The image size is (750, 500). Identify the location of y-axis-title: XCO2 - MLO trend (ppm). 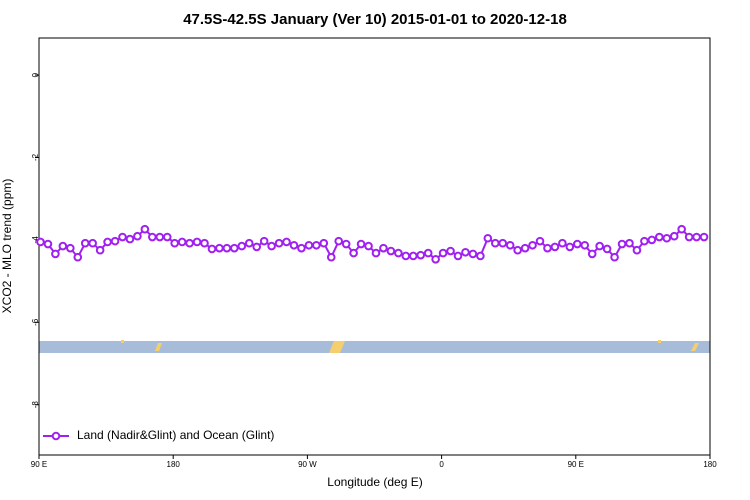
(7, 246).